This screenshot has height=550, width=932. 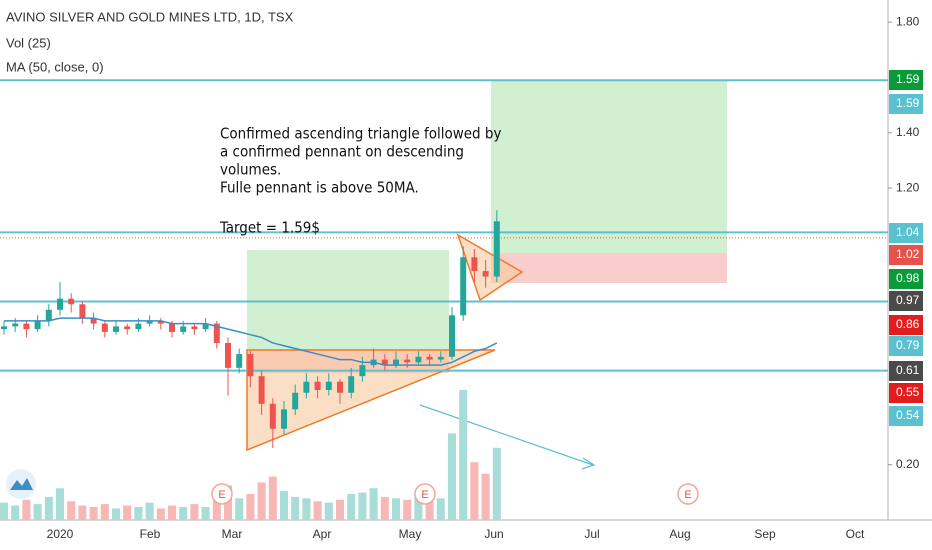 What do you see at coordinates (908, 21) in the screenshot?
I see `y-tick-label: 1.80` at bounding box center [908, 21].